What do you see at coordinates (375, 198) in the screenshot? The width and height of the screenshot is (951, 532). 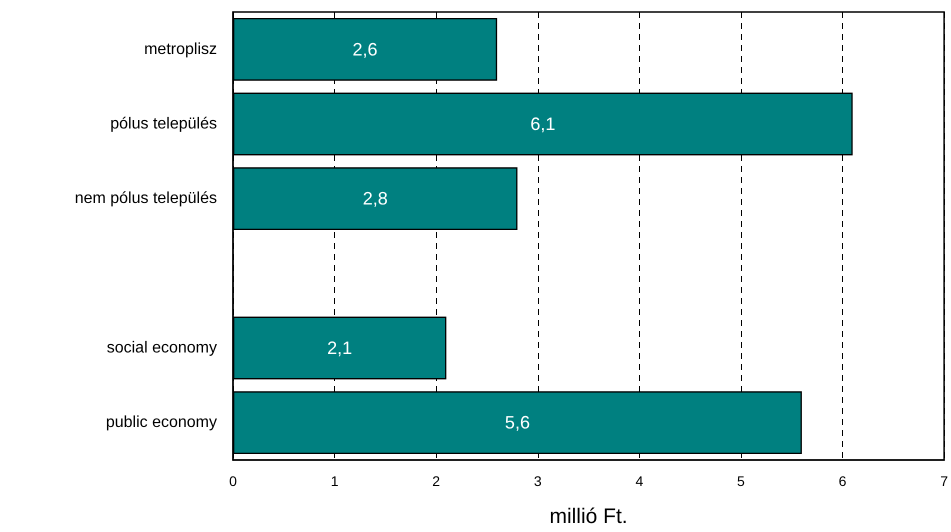 I see `data-label: 2,8` at bounding box center [375, 198].